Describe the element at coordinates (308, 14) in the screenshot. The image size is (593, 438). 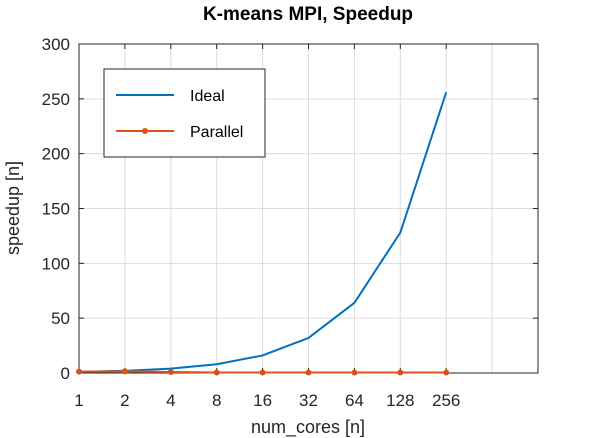
I see `chart-title: K-means MPI, Speedup` at that location.